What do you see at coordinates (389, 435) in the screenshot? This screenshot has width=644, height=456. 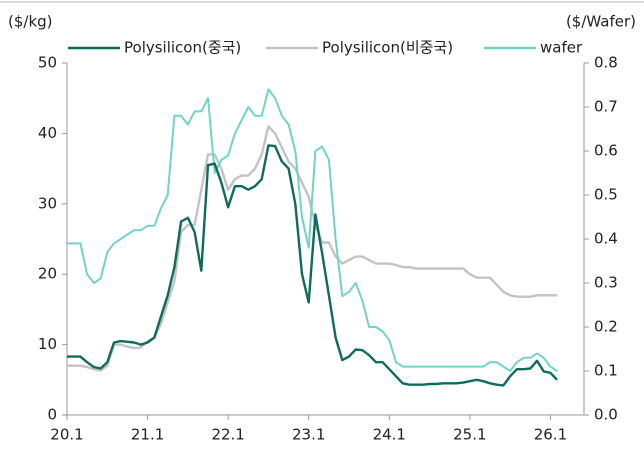 I see `x-tick-label: 24.1` at bounding box center [389, 435].